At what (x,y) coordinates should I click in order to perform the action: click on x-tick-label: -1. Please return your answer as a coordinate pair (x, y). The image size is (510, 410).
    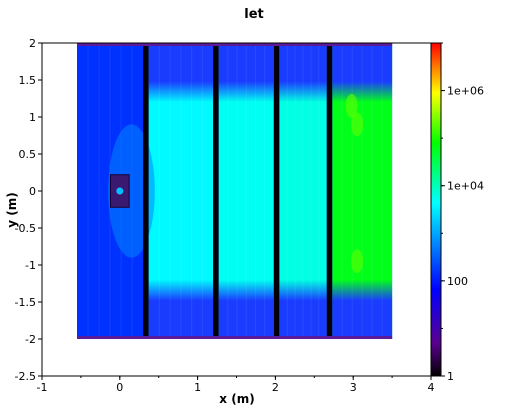
    Looking at the image, I should click on (42, 387).